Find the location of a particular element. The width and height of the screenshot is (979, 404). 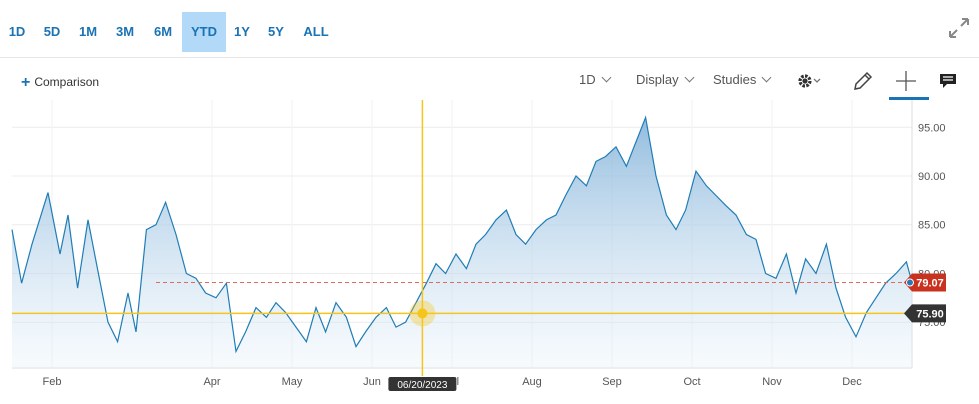

toolbar-divider is located at coordinates (489, 57).